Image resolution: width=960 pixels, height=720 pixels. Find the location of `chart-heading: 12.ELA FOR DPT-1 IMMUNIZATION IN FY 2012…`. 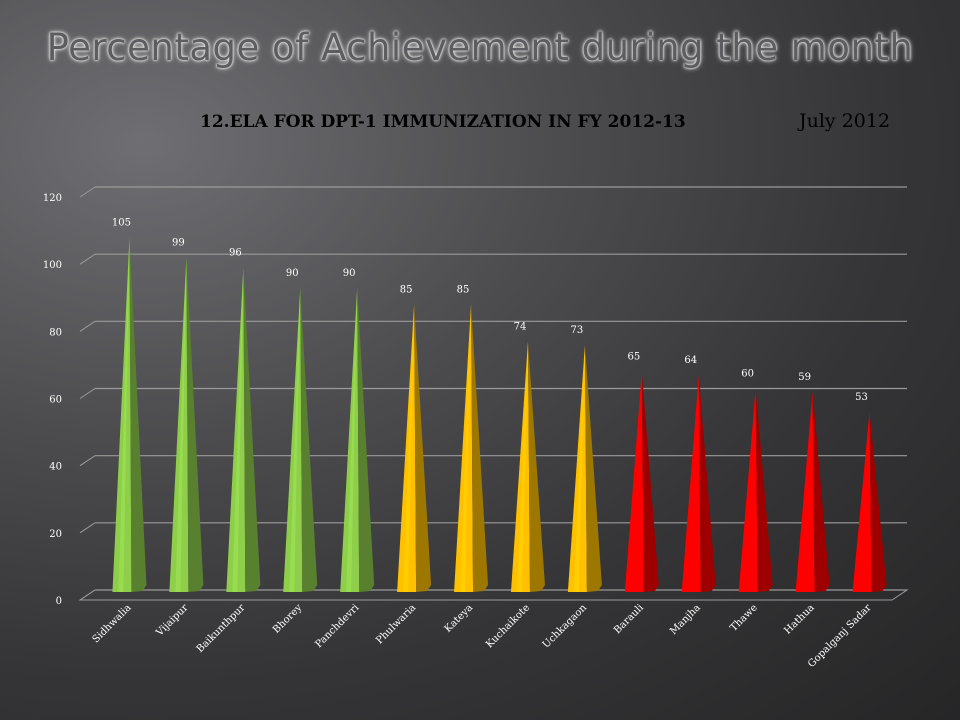

chart-heading: 12.ELA FOR DPT-1 IMMUNIZATION IN FY 2012… is located at coordinates (480, 125).